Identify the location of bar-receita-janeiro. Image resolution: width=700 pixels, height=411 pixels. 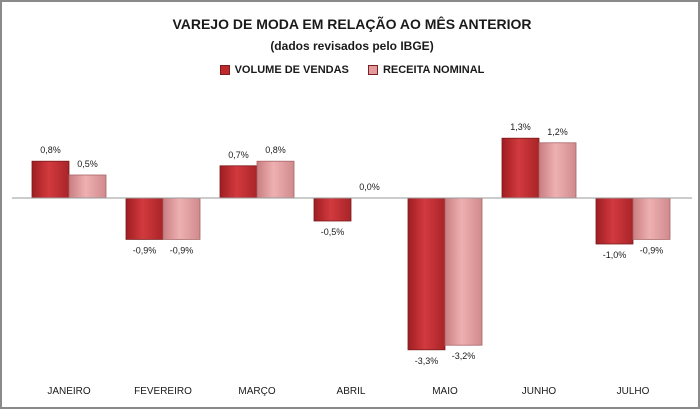
(87, 186).